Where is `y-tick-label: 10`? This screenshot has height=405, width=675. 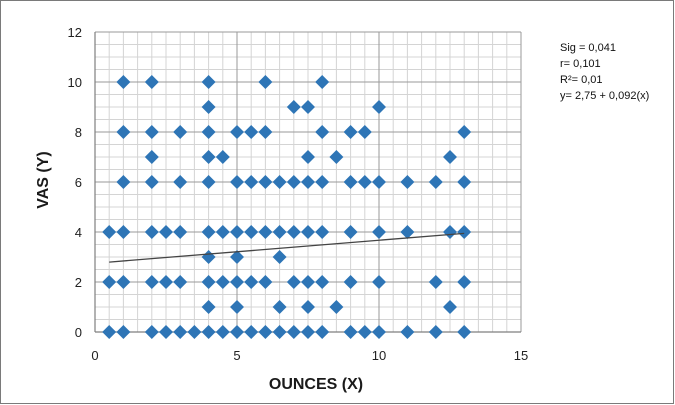
y-tick-label: 10 is located at coordinates (75, 82).